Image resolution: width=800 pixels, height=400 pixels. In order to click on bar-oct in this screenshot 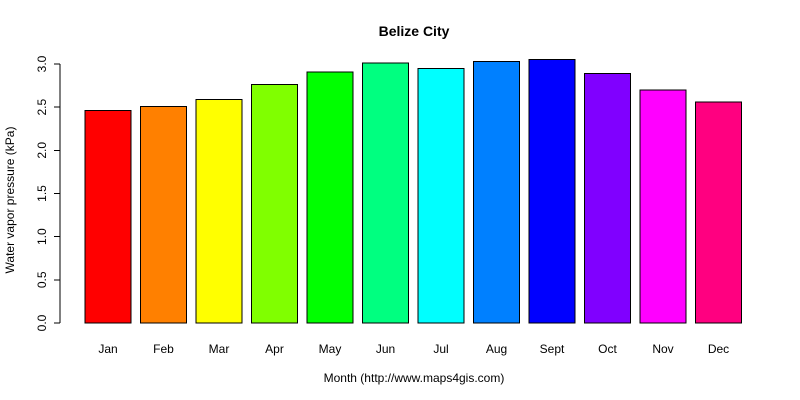, I will do `click(607, 198)`.